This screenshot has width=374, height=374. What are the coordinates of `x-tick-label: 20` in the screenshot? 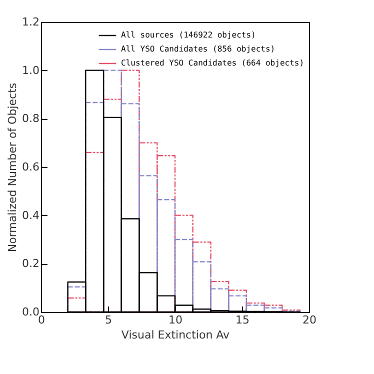 It's located at (309, 320).